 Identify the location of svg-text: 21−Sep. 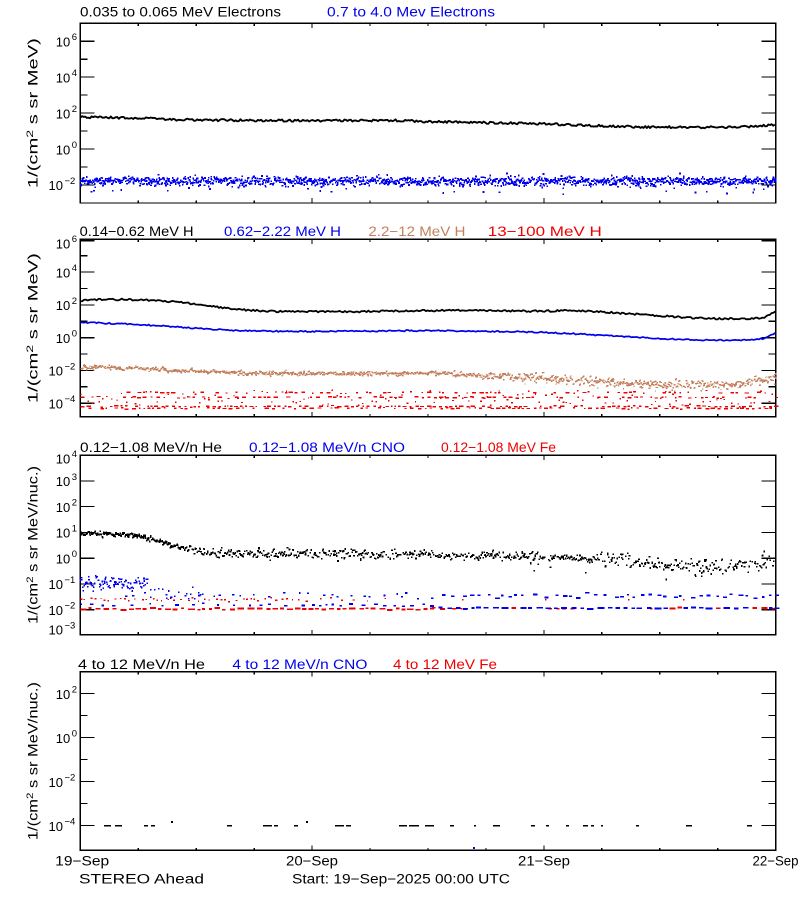
(544, 861).